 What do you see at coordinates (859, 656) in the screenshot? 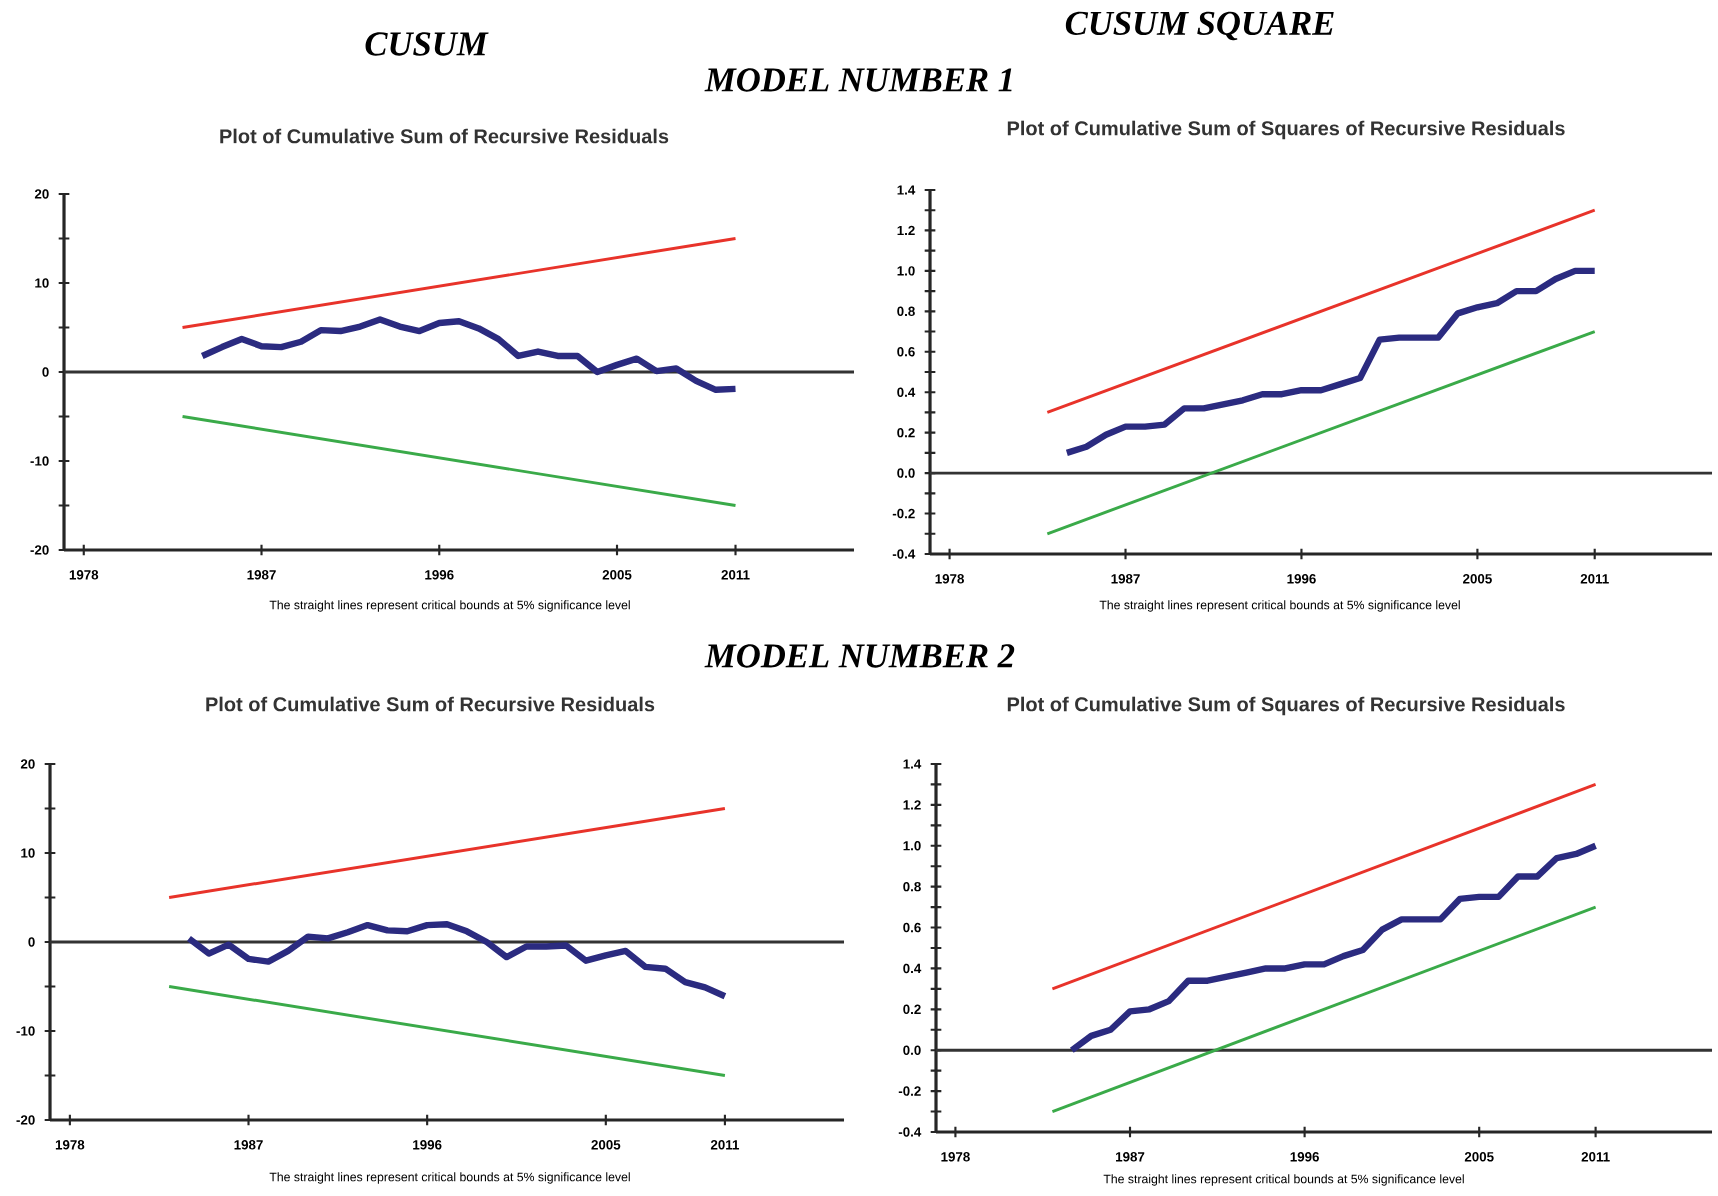
I see `text: MODEL NUMBER 2` at bounding box center [859, 656].